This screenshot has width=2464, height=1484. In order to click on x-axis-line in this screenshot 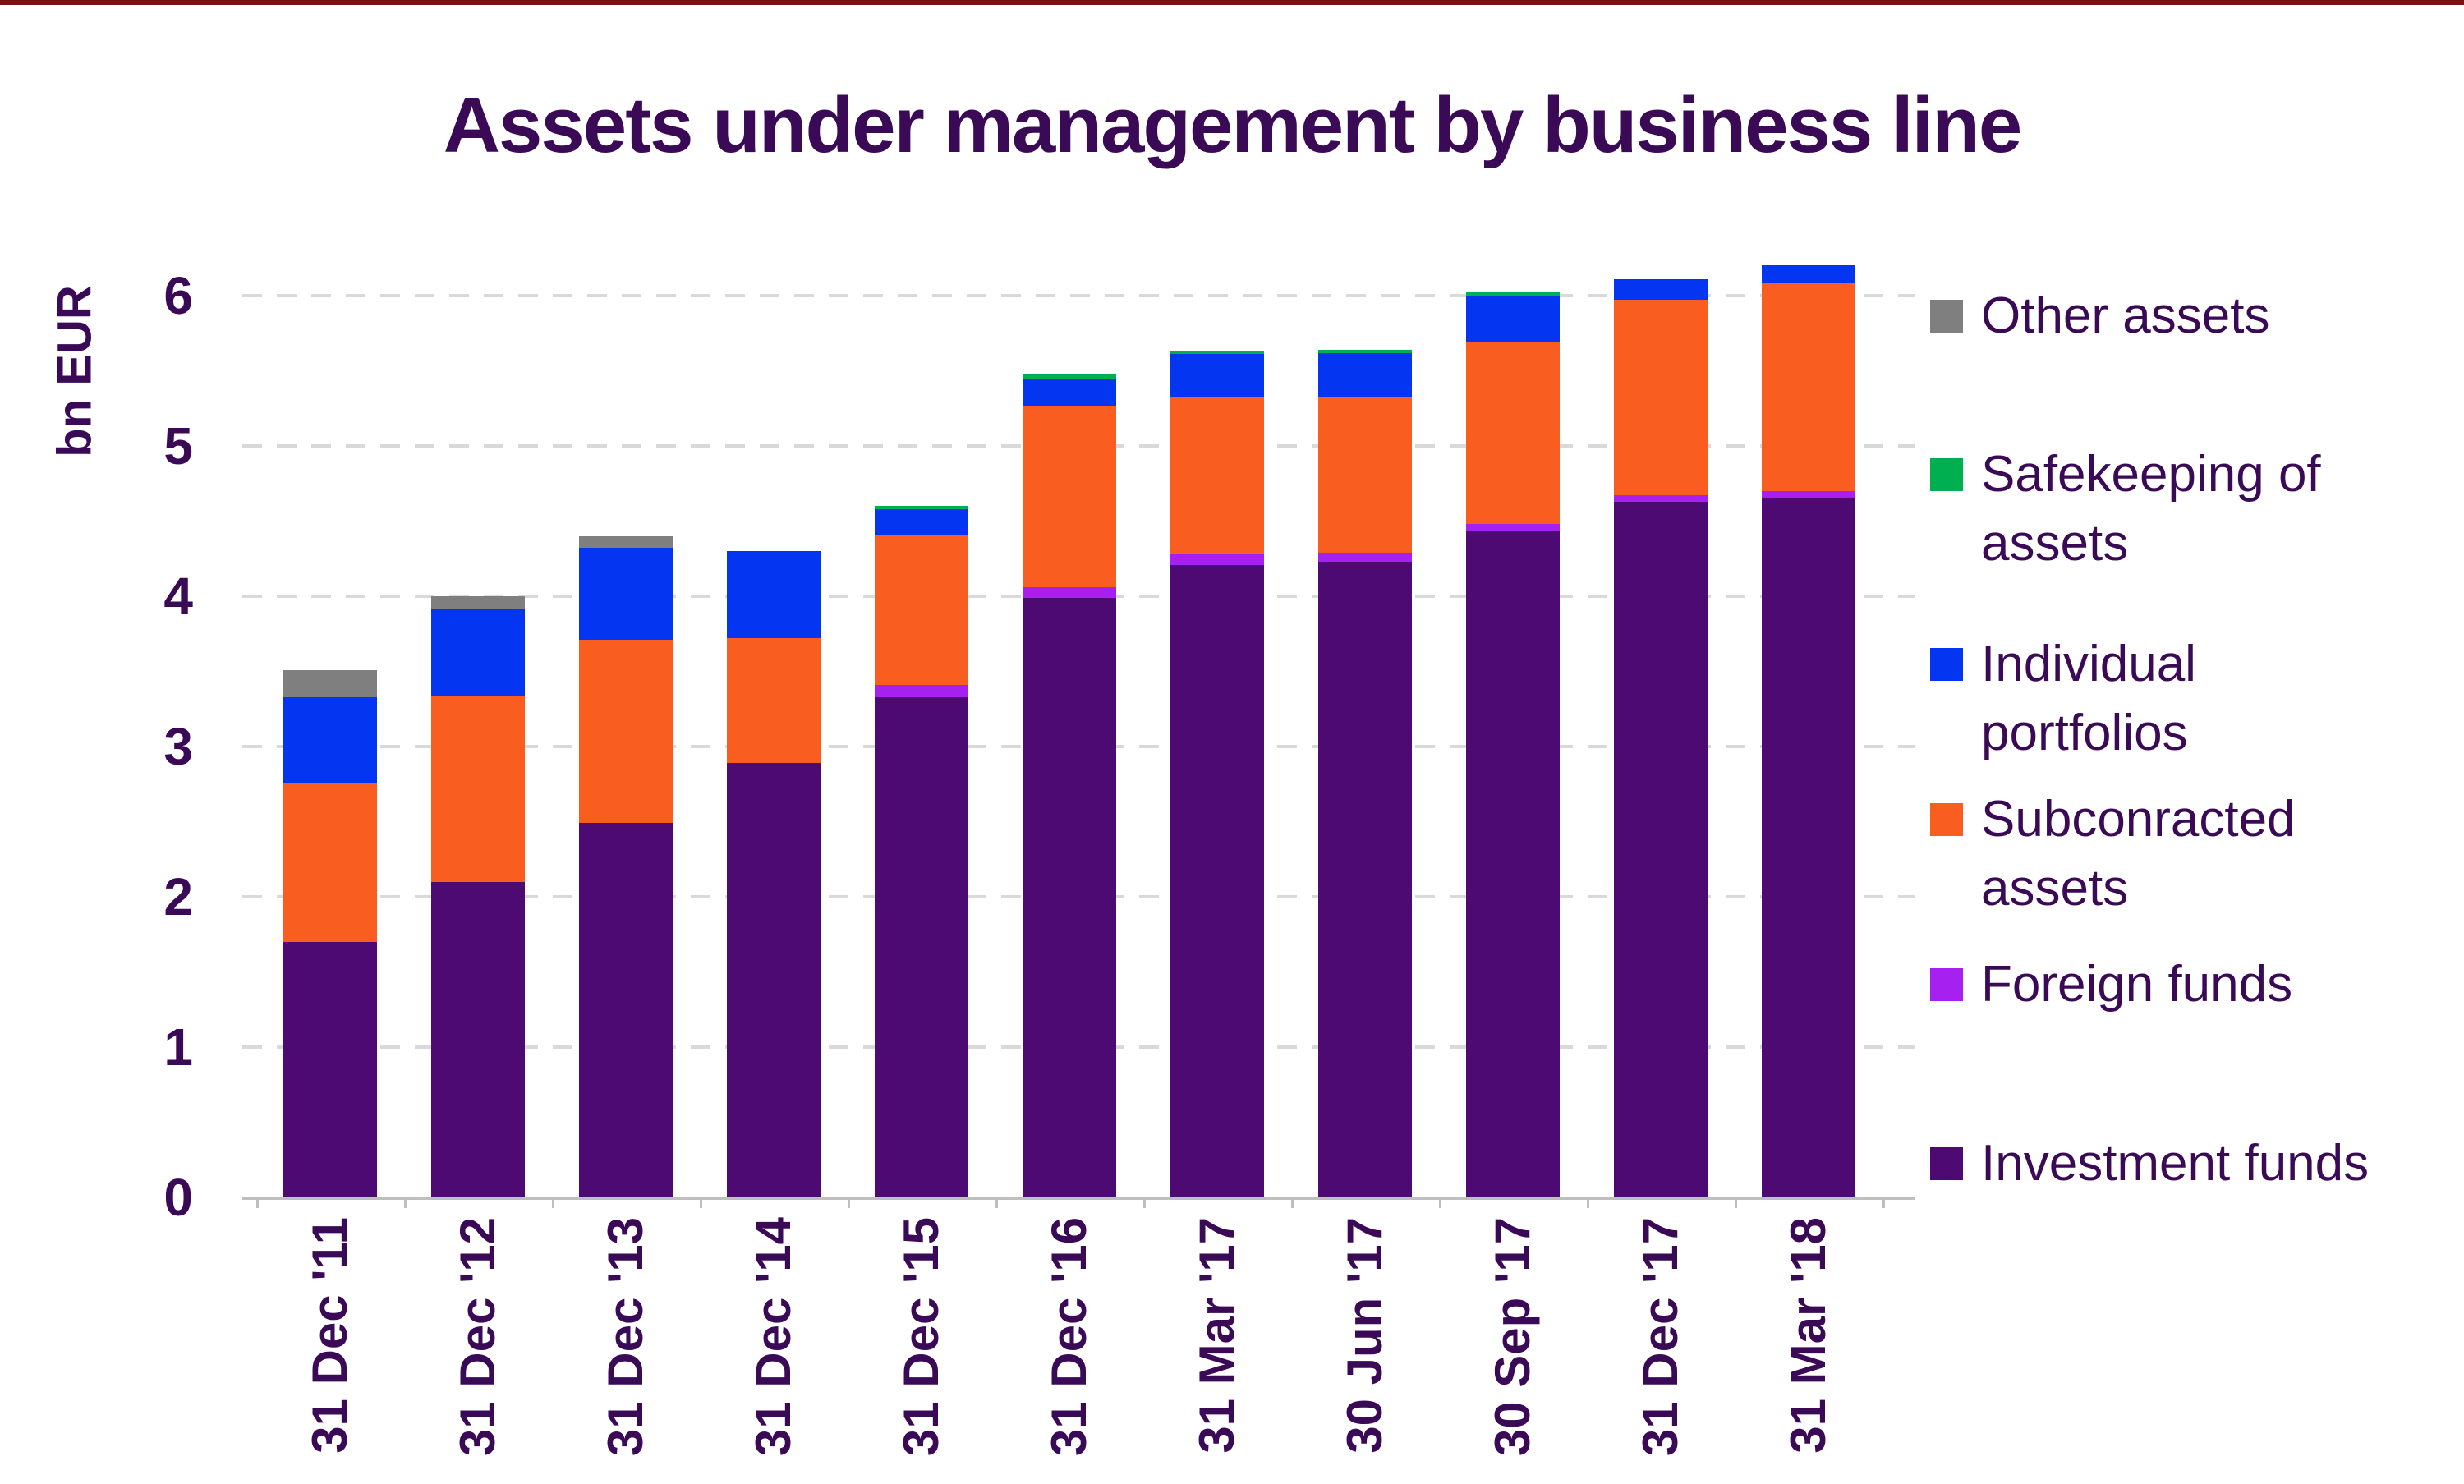, I will do `click(1078, 1199)`.